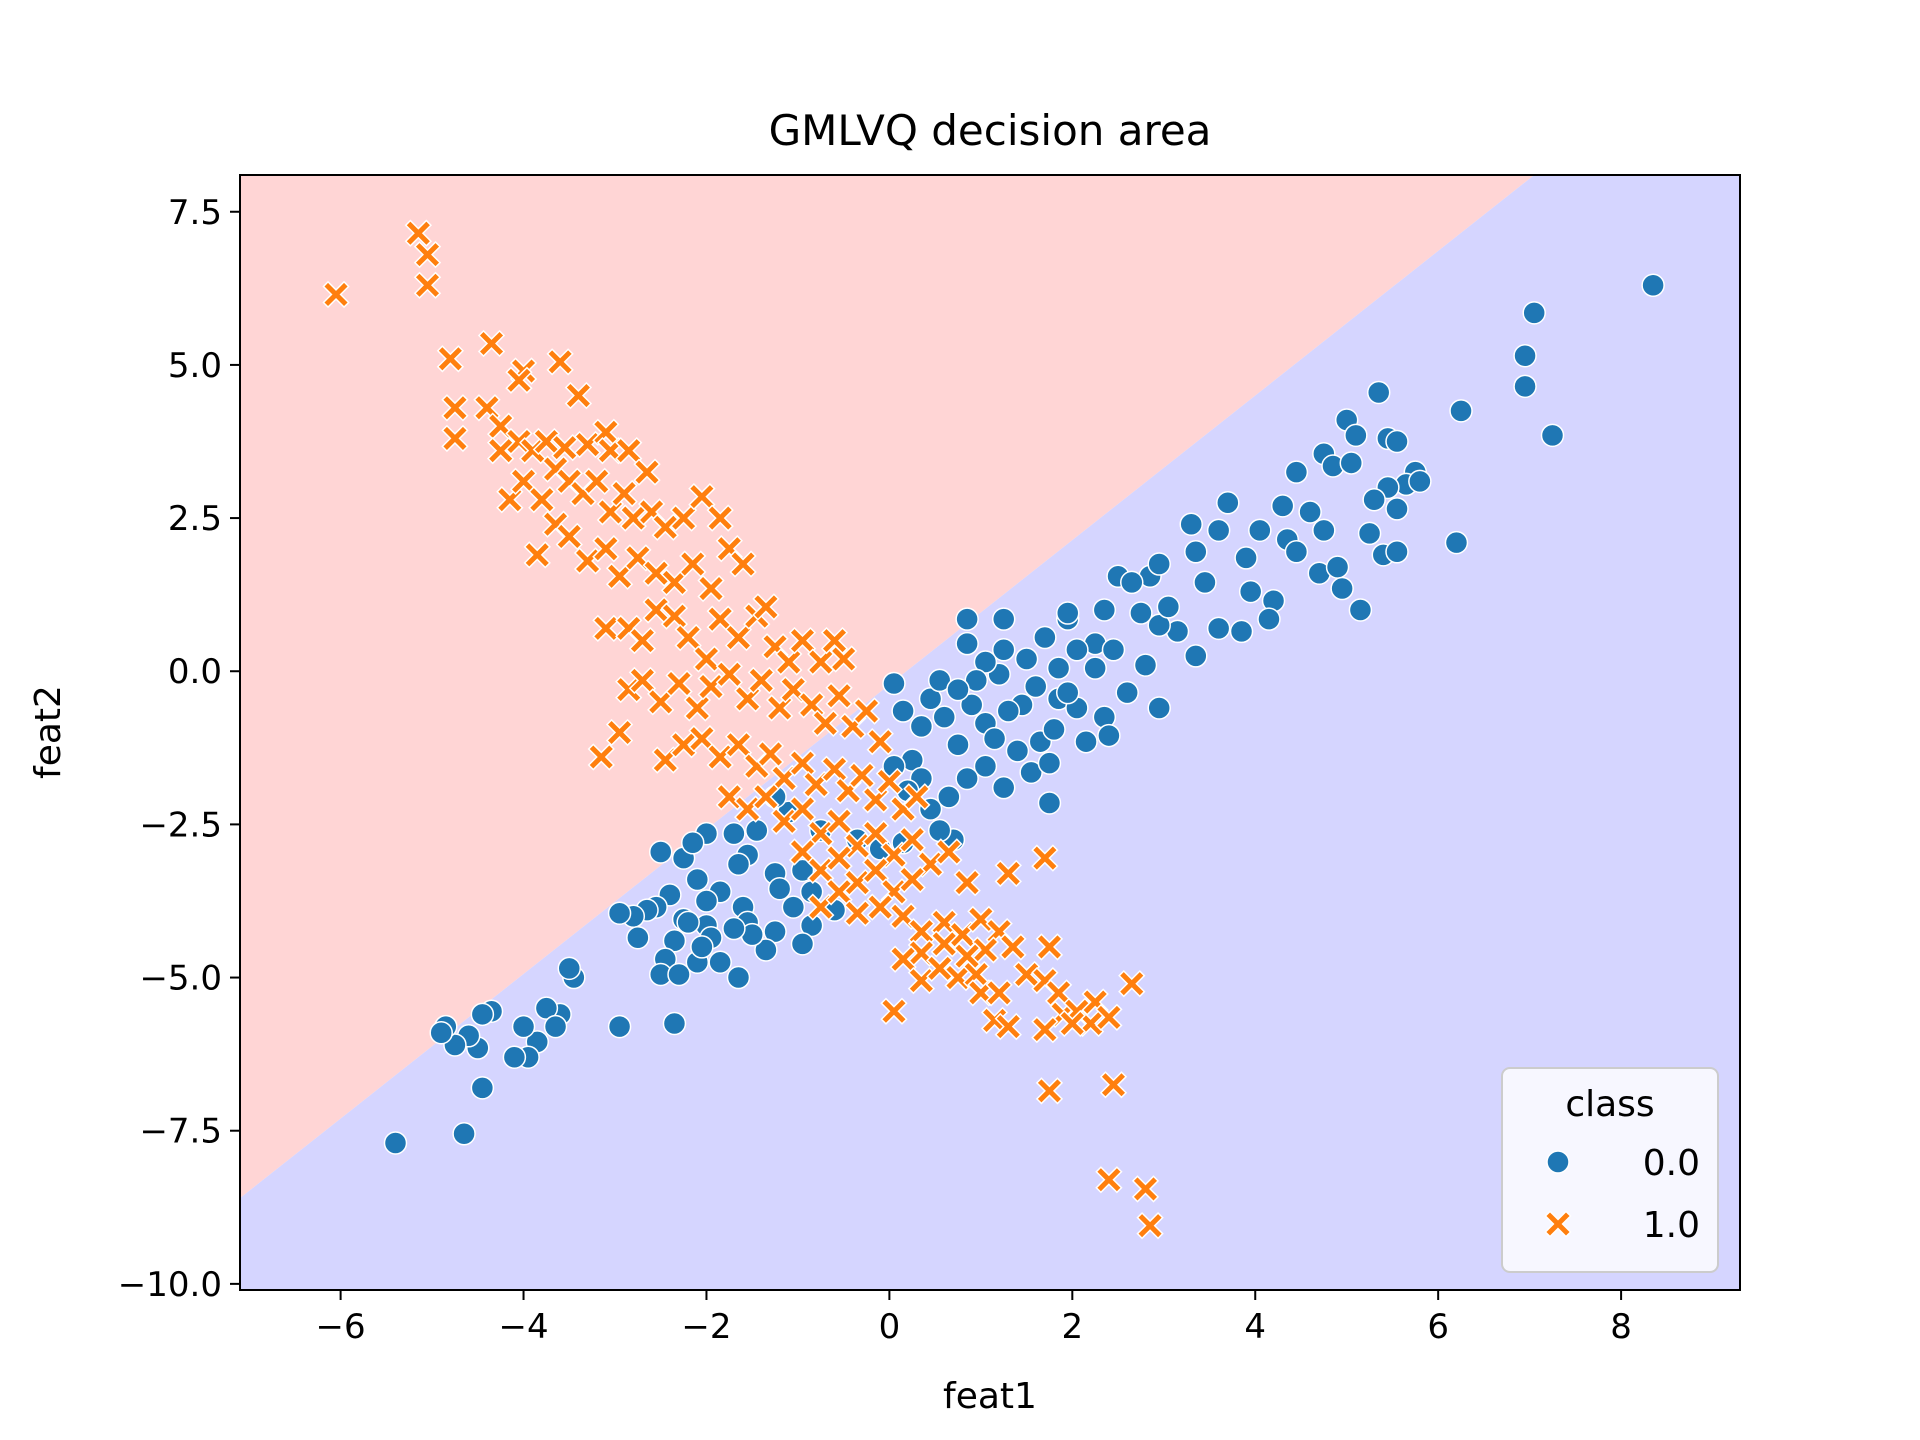 This screenshot has width=1920, height=1440. What do you see at coordinates (1671, 1225) in the screenshot?
I see `legend-label-1: 1.0` at bounding box center [1671, 1225].